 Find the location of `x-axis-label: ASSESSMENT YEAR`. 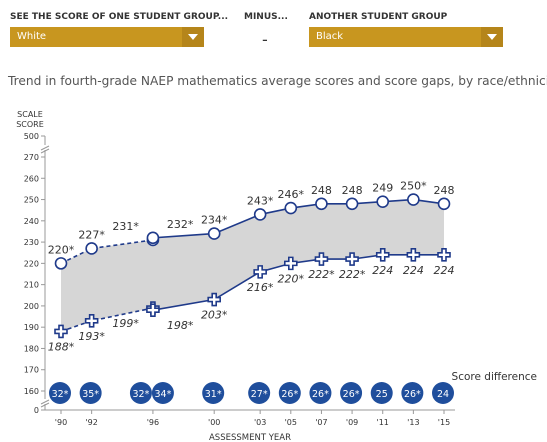

x-axis-label: ASSESSMENT YEAR is located at coordinates (250, 437).